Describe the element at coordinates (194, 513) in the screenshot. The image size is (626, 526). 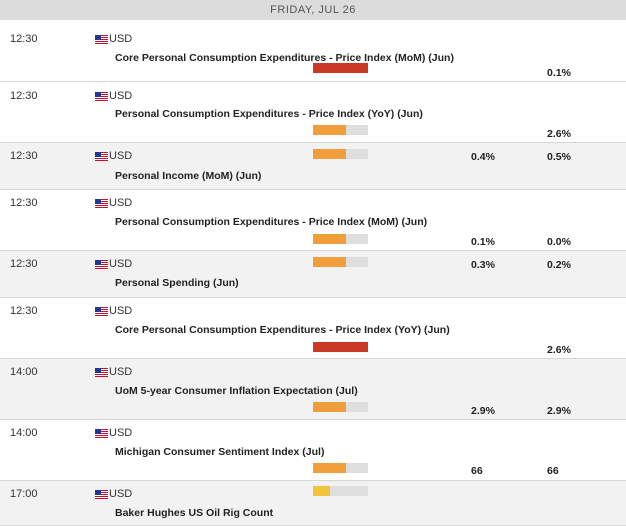
I see `event-title: Baker Hughes US Oil Rig Count` at that location.